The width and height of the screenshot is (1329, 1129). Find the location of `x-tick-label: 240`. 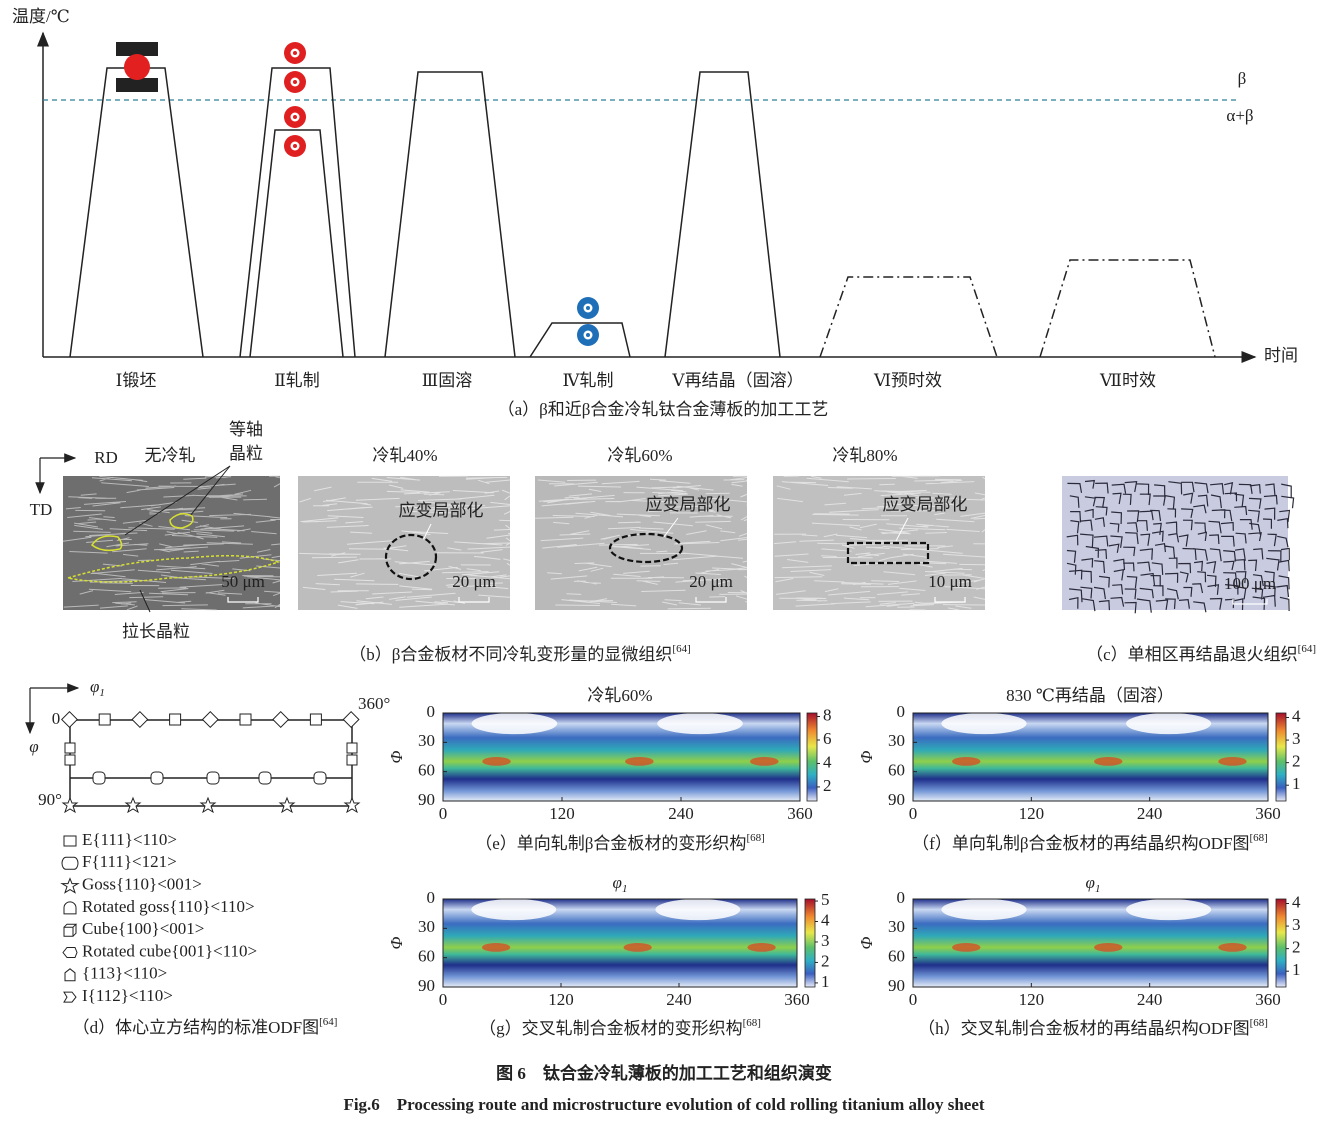

x-tick-label: 240 is located at coordinates (681, 813).